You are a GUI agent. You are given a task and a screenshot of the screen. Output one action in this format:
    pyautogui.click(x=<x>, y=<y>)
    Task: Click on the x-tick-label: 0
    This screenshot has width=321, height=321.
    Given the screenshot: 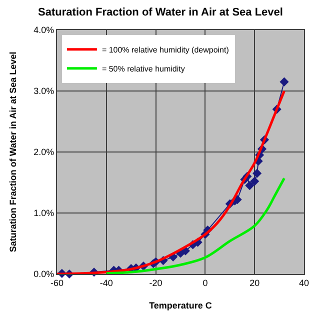 What is the action you would take?
    pyautogui.click(x=205, y=283)
    